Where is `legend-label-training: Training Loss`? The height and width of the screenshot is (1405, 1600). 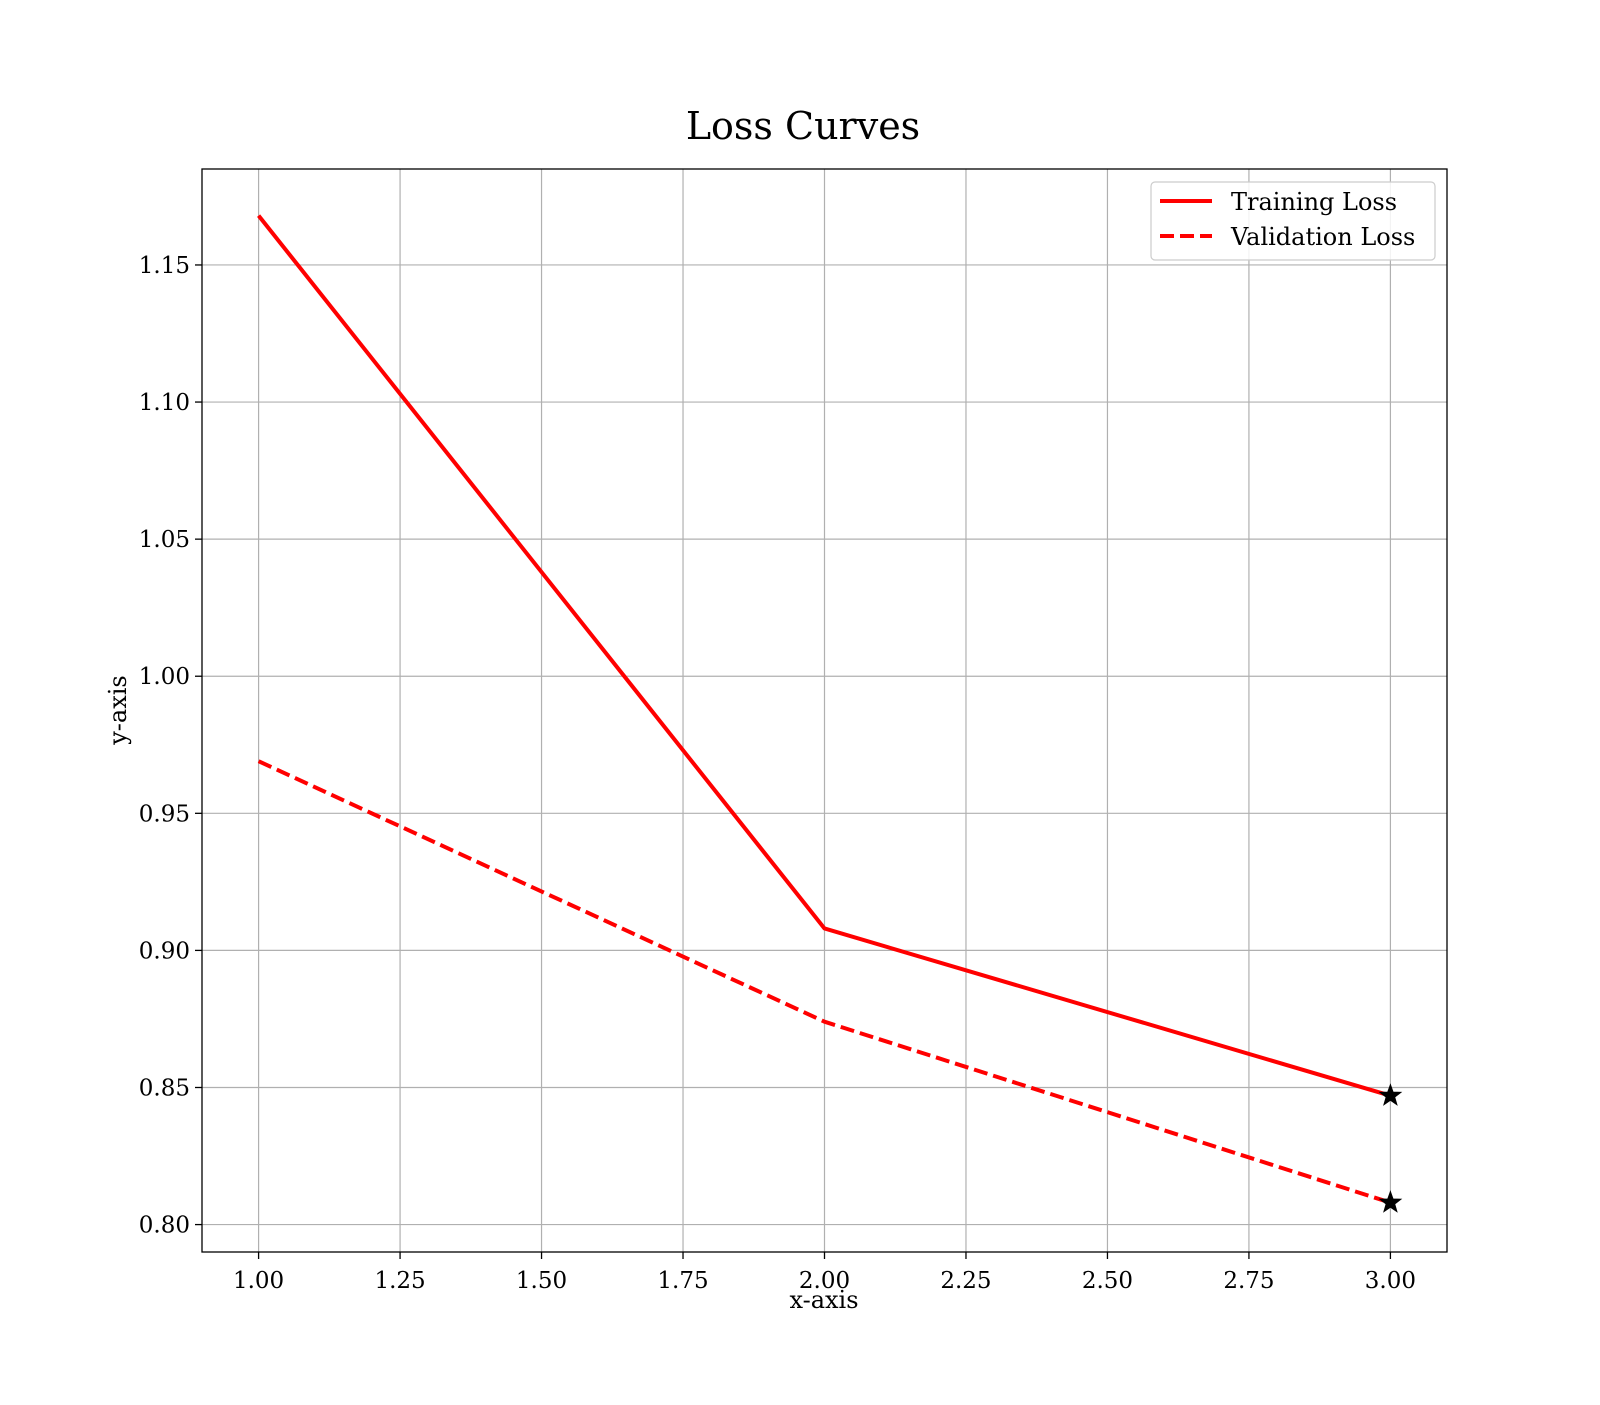 legend-label-training: Training Loss is located at coordinates (1314, 202).